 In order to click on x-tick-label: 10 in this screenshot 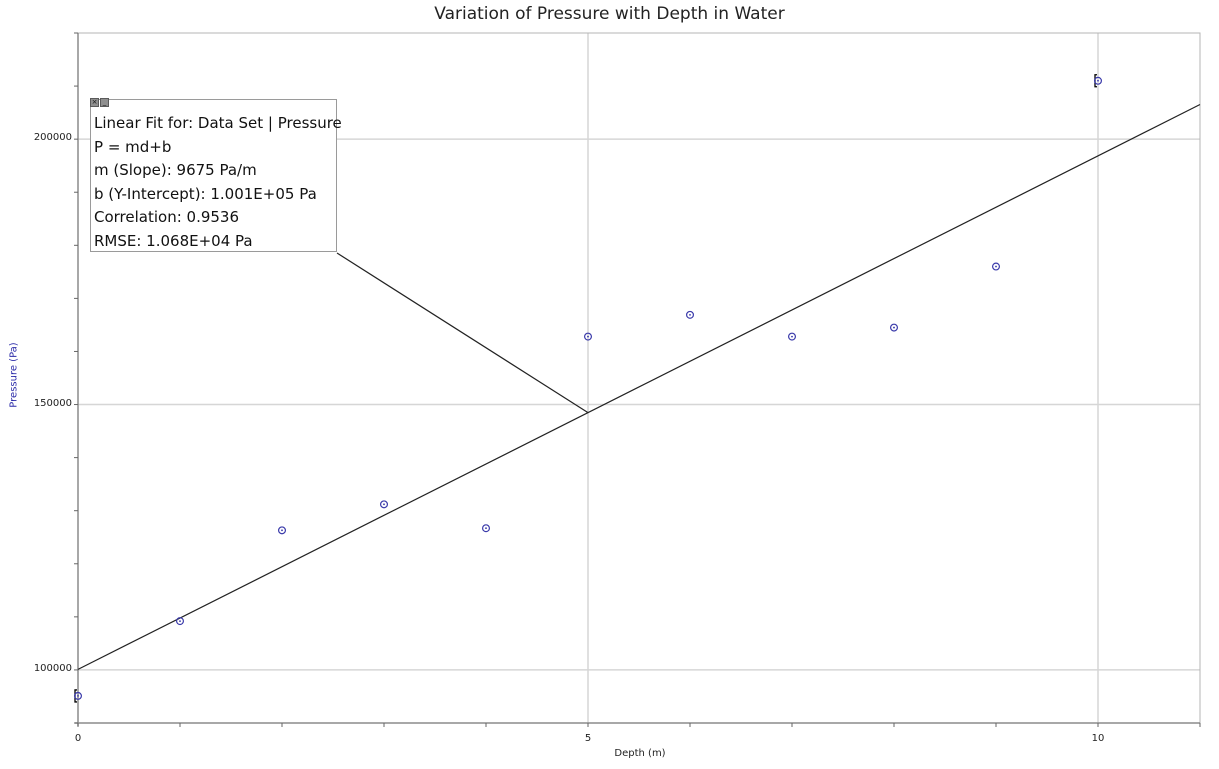, I will do `click(1098, 738)`.